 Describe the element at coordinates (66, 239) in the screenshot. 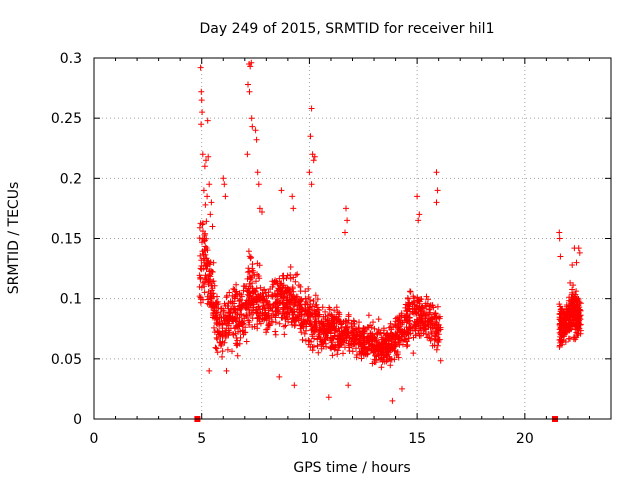

I see `y-tick-labels: 0 0.05 0.1 0.15 0.2 0.25 0.3` at that location.